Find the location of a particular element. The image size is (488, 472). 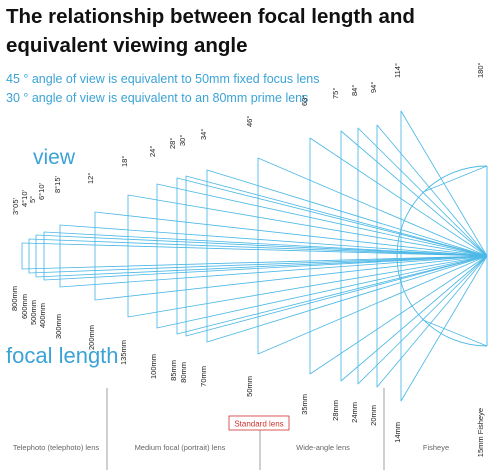

category-label-4: Fisheye is located at coordinates (436, 447).